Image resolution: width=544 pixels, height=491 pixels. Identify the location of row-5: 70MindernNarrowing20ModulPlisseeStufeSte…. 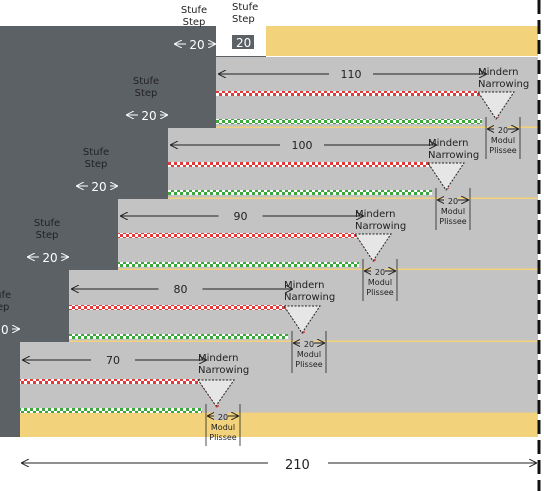
(124, 368).